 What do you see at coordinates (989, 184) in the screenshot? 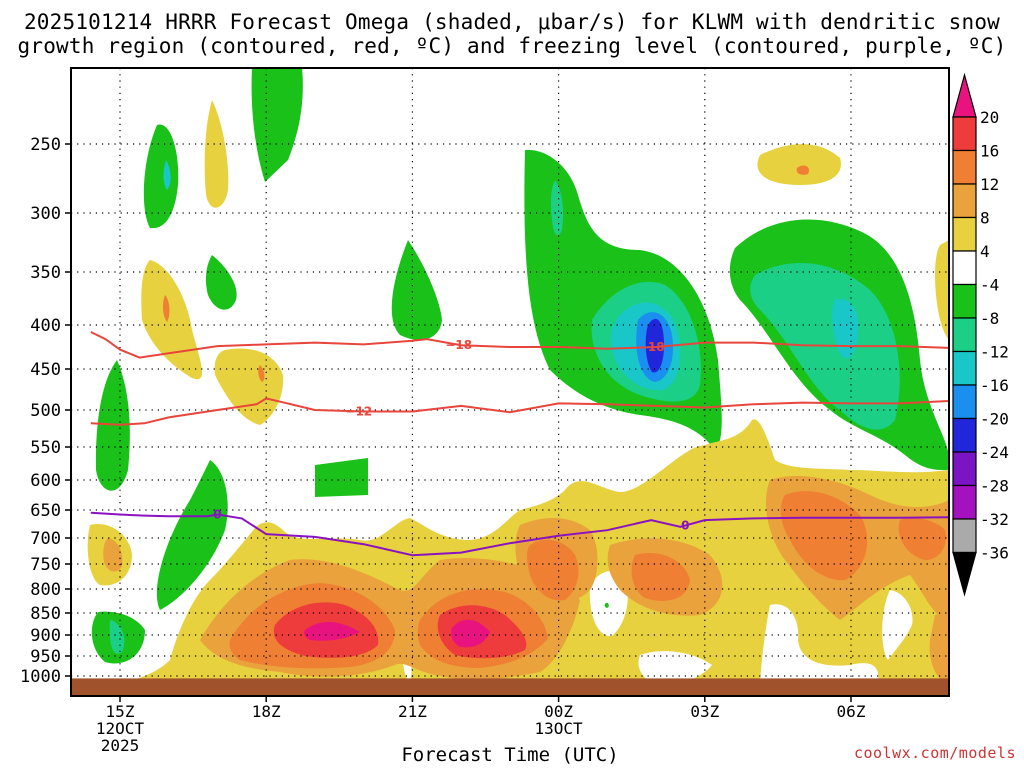
I see `colorbar-label: 12` at bounding box center [989, 184].